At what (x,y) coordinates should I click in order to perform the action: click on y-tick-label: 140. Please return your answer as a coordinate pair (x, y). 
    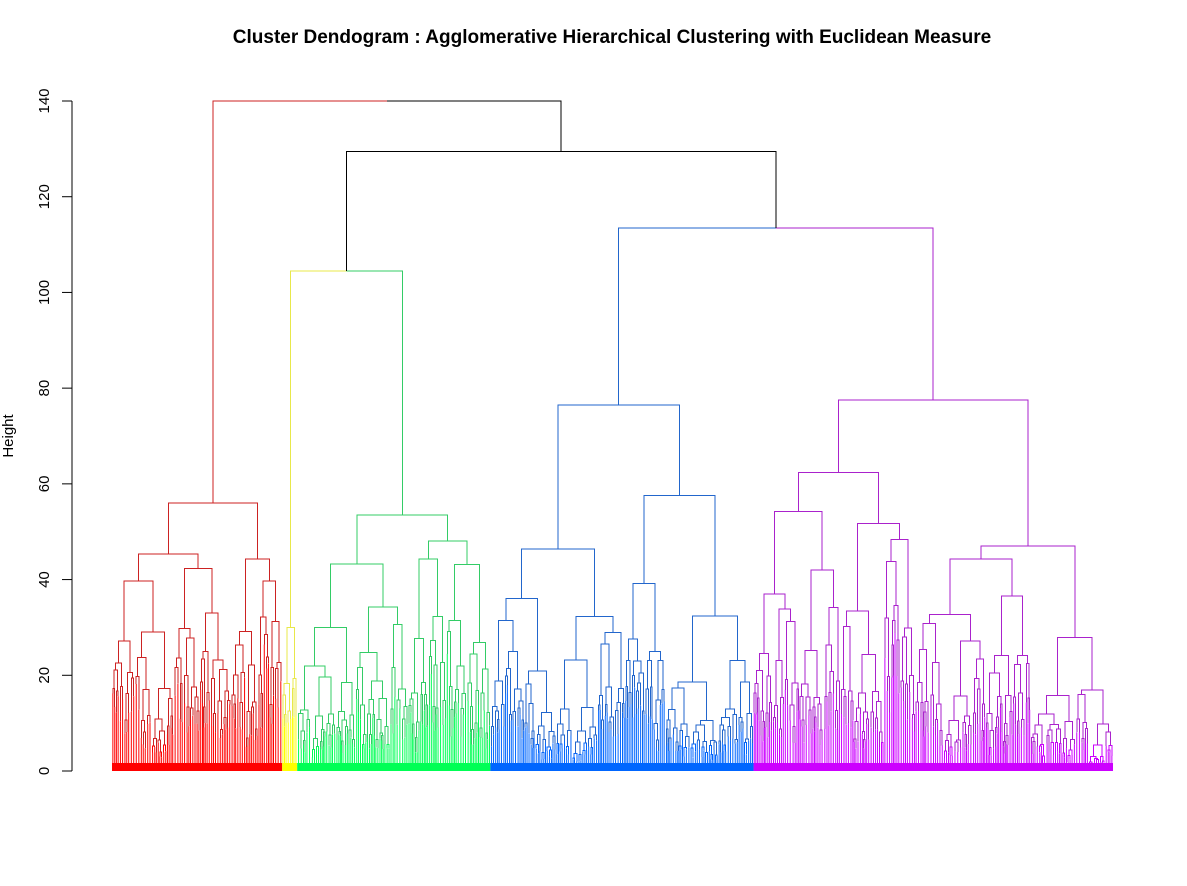
    Looking at the image, I should click on (44, 100).